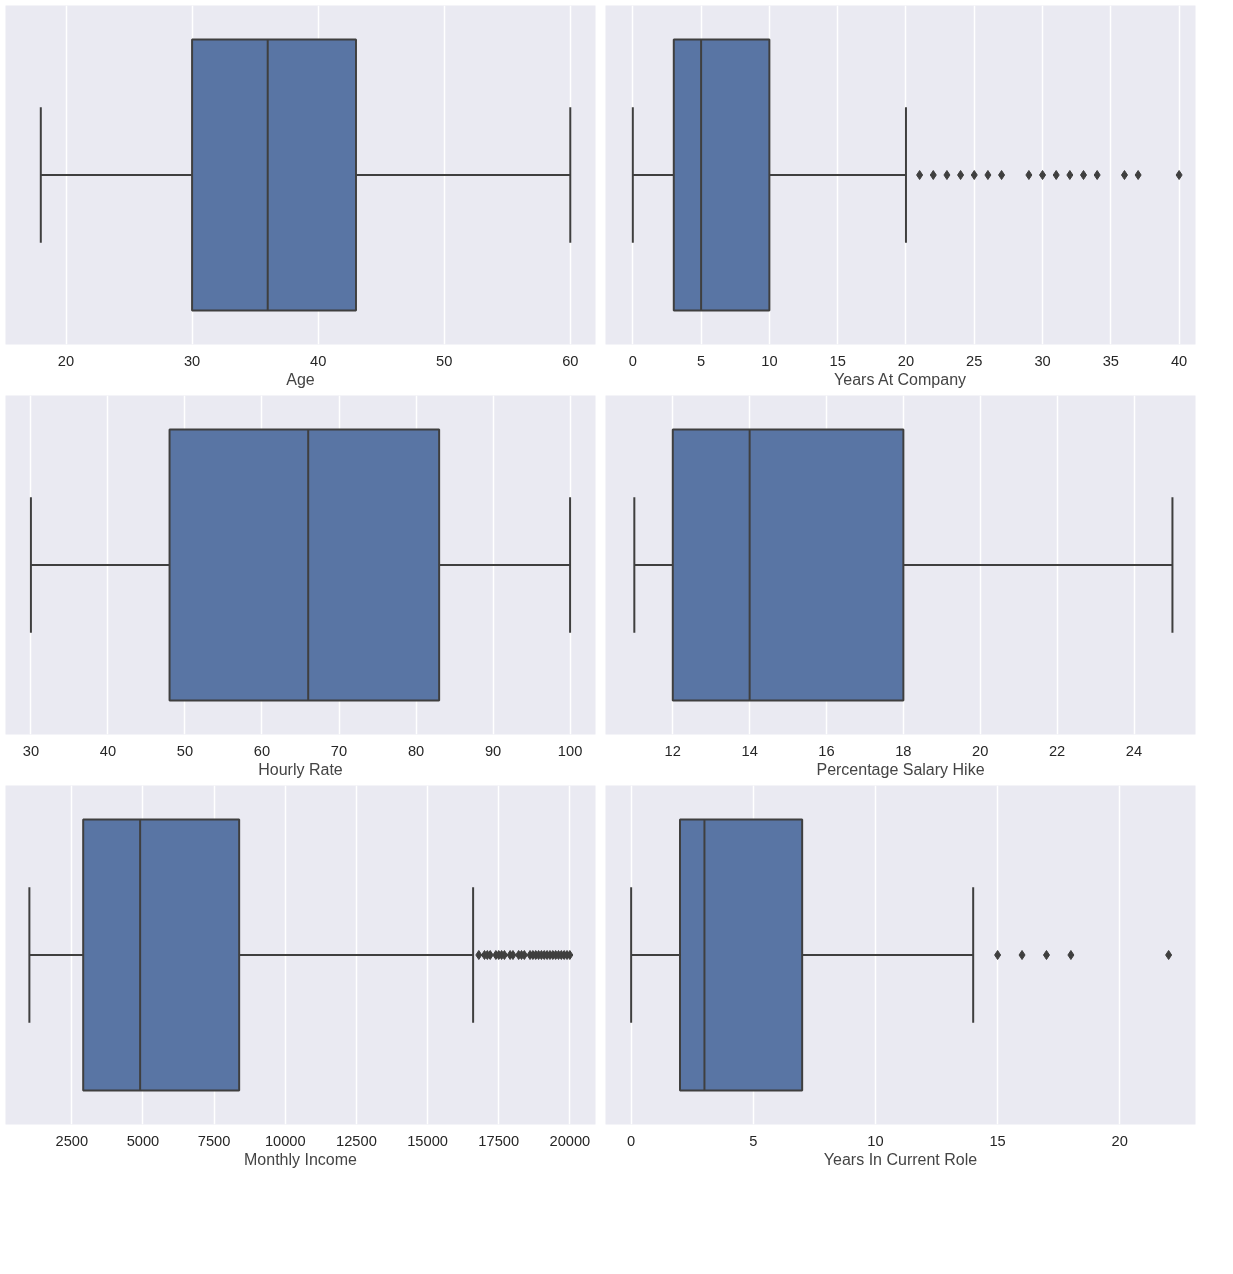  I want to click on x-tick-label: 18, so click(903, 750).